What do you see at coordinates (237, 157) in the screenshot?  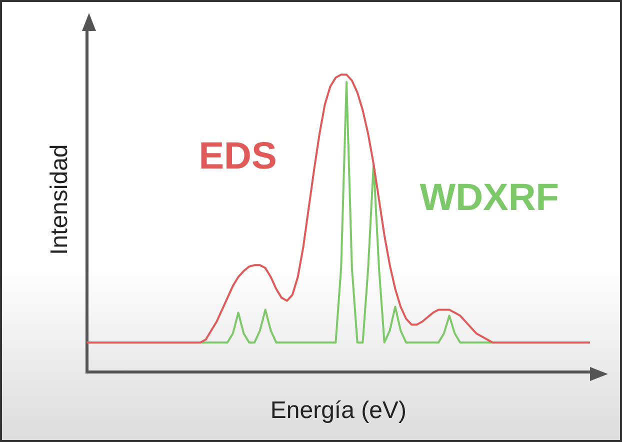 I see `series-label: EDS` at bounding box center [237, 157].